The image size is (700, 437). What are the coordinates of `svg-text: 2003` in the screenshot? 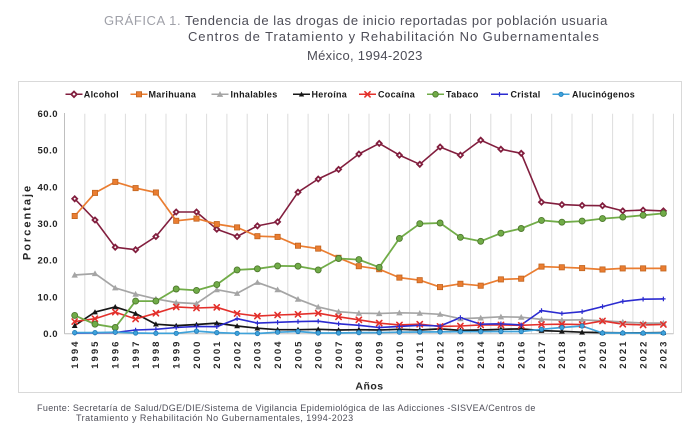 It's located at (258, 354).